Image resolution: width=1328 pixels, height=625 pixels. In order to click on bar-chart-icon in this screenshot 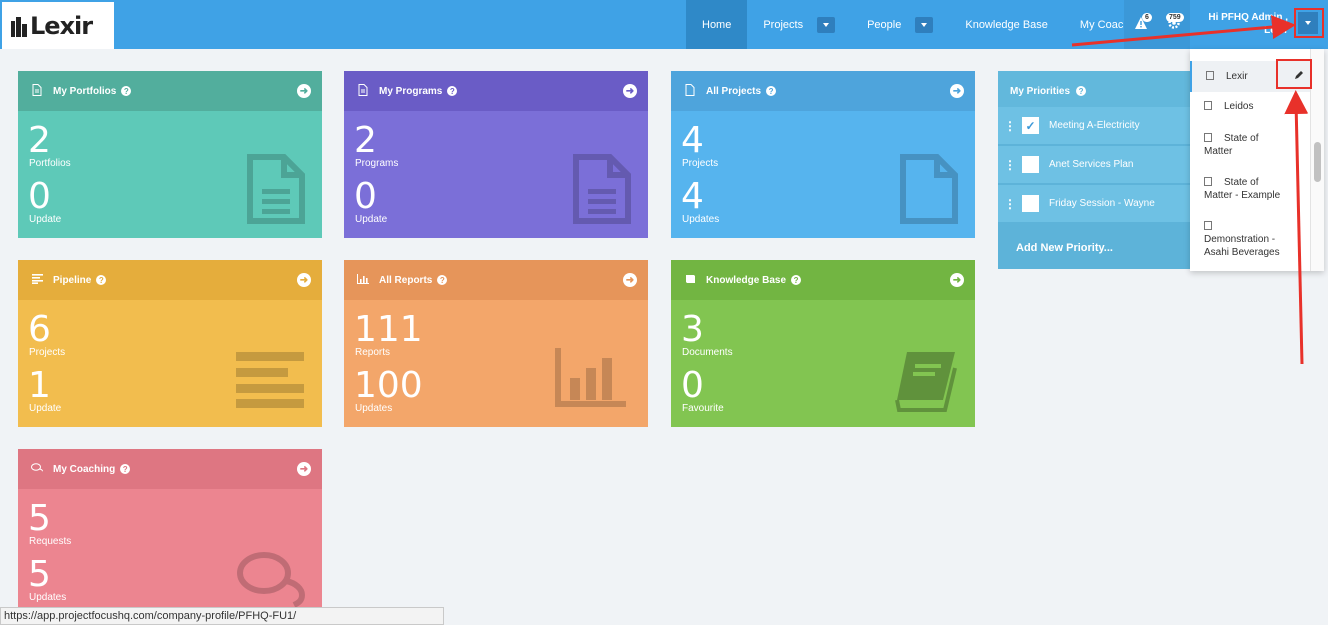, I will do `click(590, 380)`.